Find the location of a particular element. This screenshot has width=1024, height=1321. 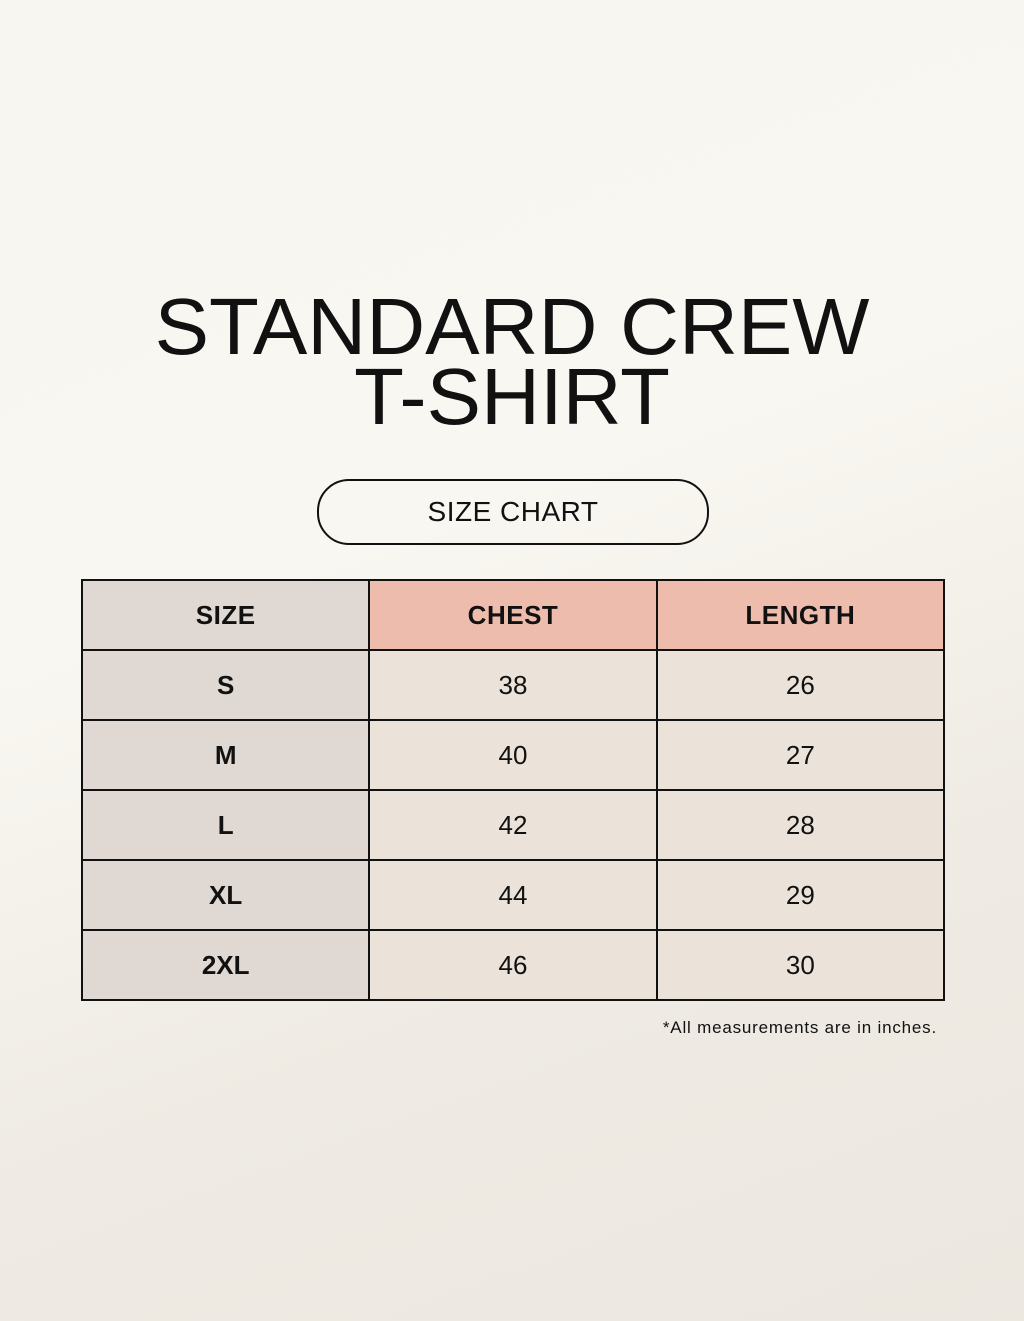

cell-chest: 40 is located at coordinates (513, 755).